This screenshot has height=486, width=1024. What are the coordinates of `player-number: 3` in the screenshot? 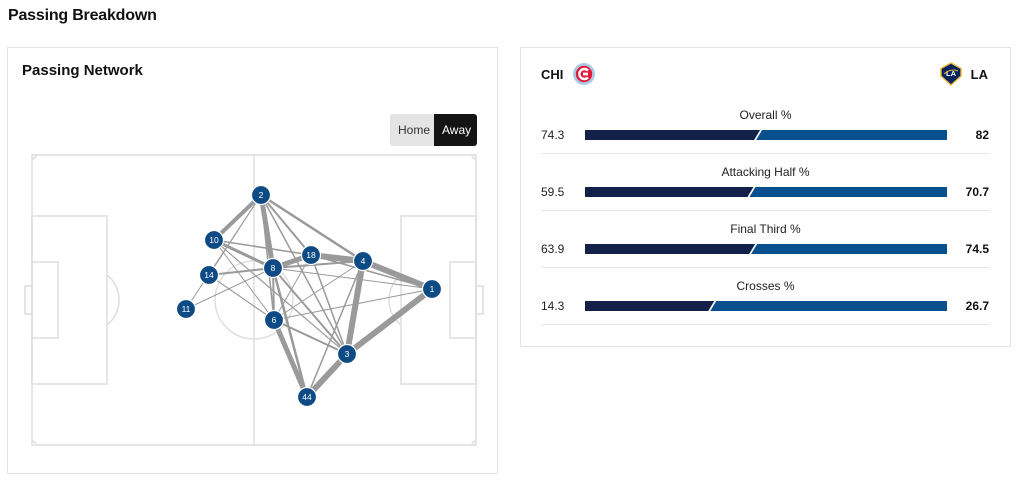 It's located at (347, 354).